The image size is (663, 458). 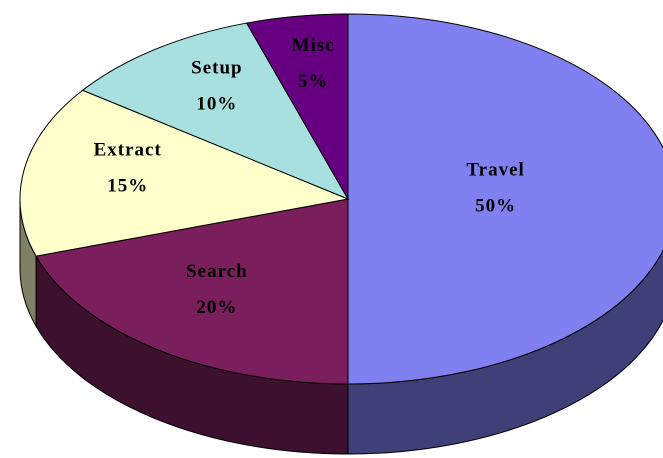 What do you see at coordinates (495, 205) in the screenshot?
I see `slice-value-label: 50%` at bounding box center [495, 205].